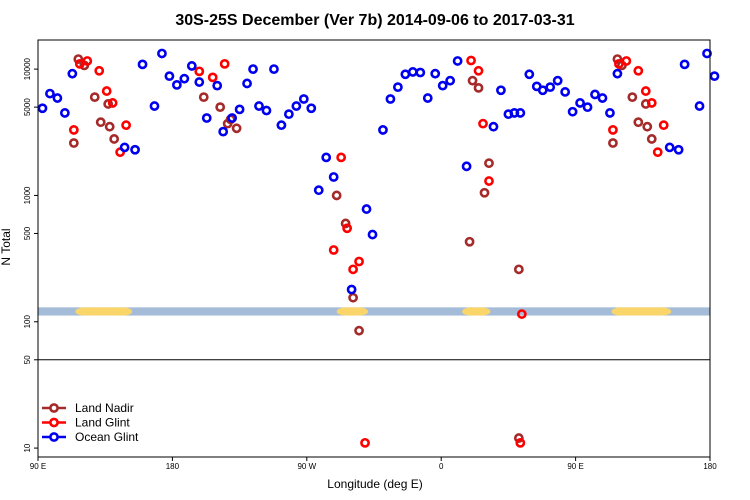 This screenshot has width=750, height=500. What do you see at coordinates (710, 466) in the screenshot?
I see `x-tick-label: 180` at bounding box center [710, 466].